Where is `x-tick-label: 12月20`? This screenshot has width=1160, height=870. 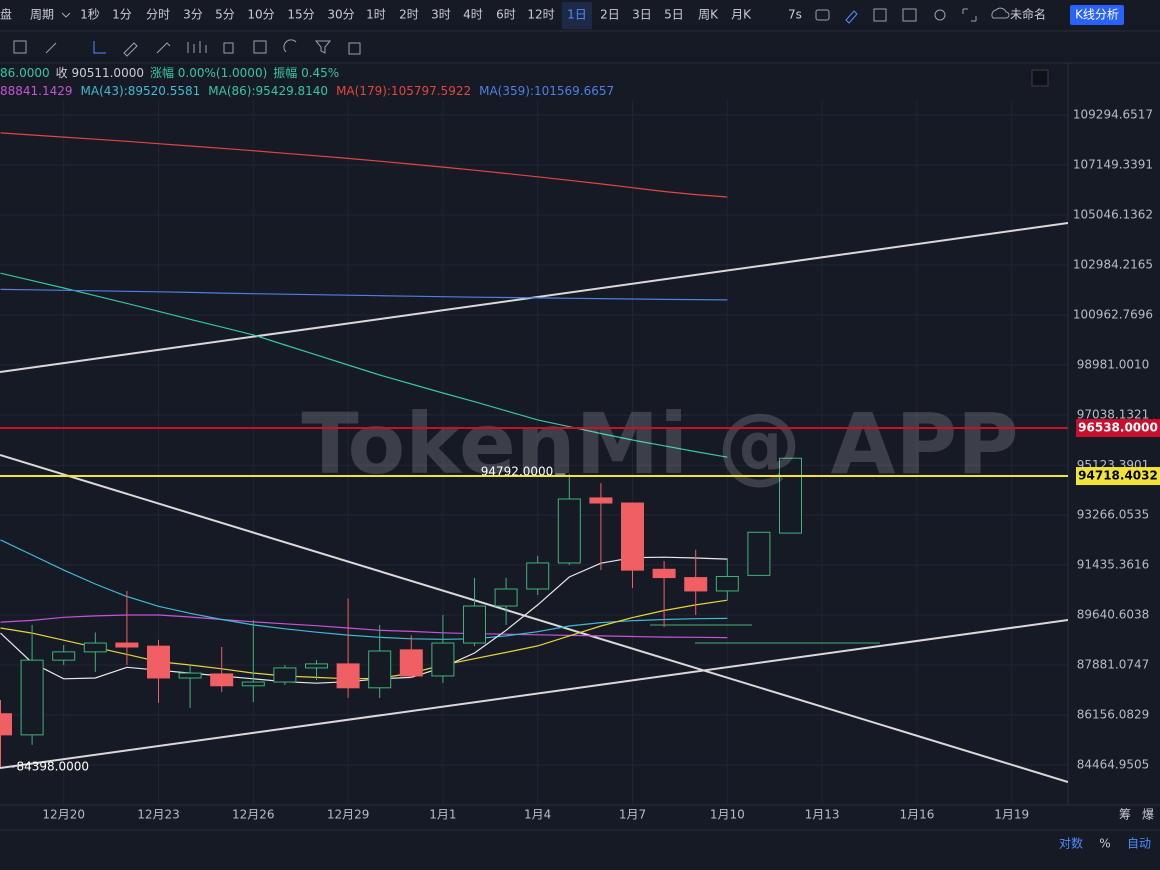 x-tick-label: 12月20 is located at coordinates (63, 815).